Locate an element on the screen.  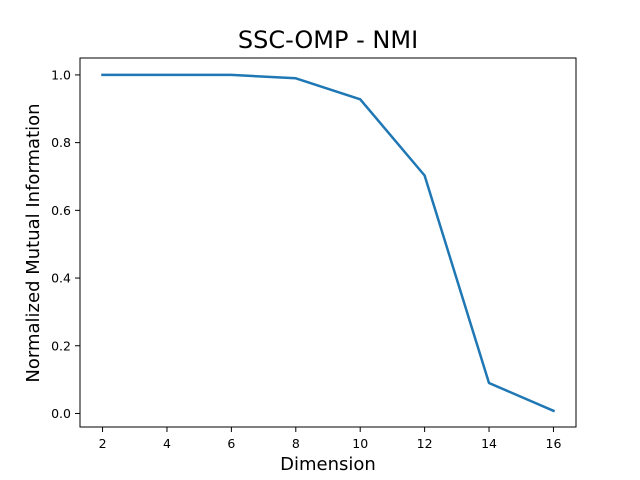
x-axis-ticks: 2 4 6 8 10 12 14 16 is located at coordinates (330, 439).